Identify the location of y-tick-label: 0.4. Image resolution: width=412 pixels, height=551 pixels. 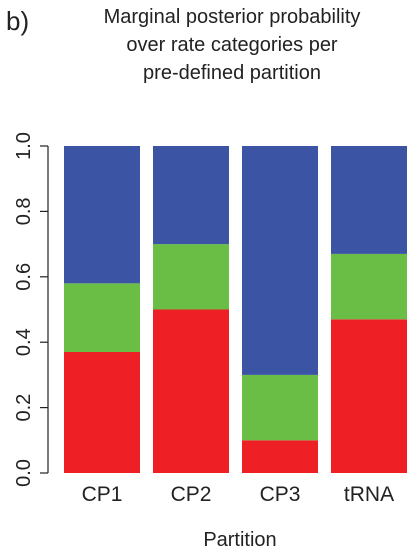
(24, 342).